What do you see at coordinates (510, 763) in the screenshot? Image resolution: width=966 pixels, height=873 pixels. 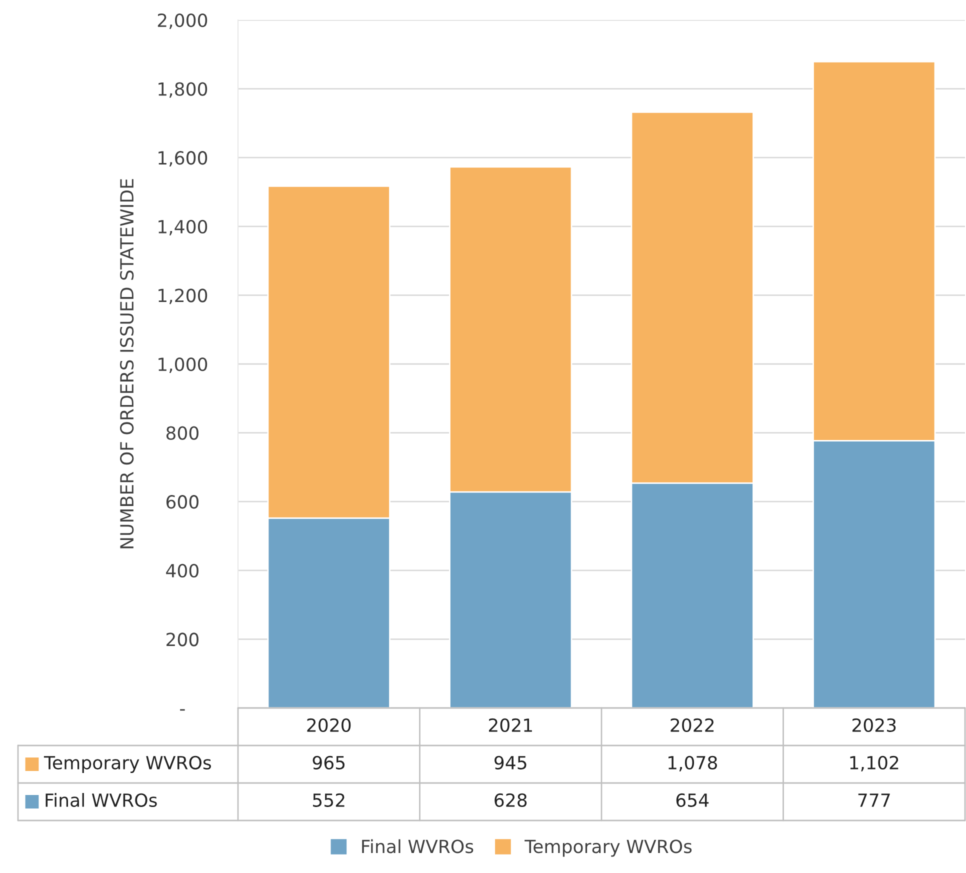 I see `data-label: 945` at bounding box center [510, 763].